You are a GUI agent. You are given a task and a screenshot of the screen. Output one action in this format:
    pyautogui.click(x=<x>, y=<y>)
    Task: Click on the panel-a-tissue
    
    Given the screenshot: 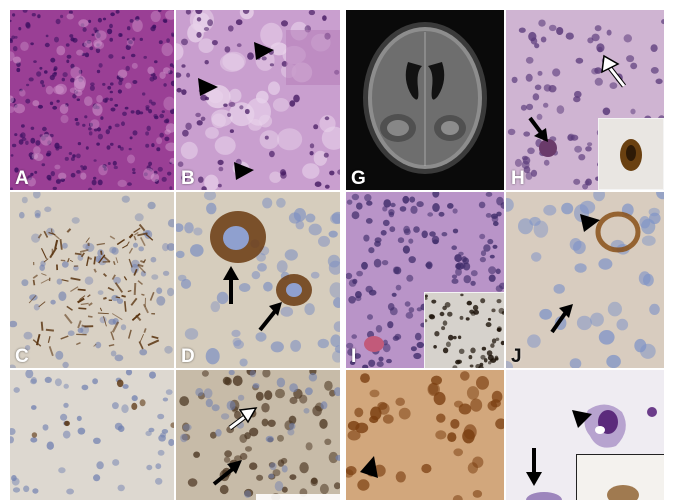 What is the action you would take?
    pyautogui.click(x=92, y=100)
    